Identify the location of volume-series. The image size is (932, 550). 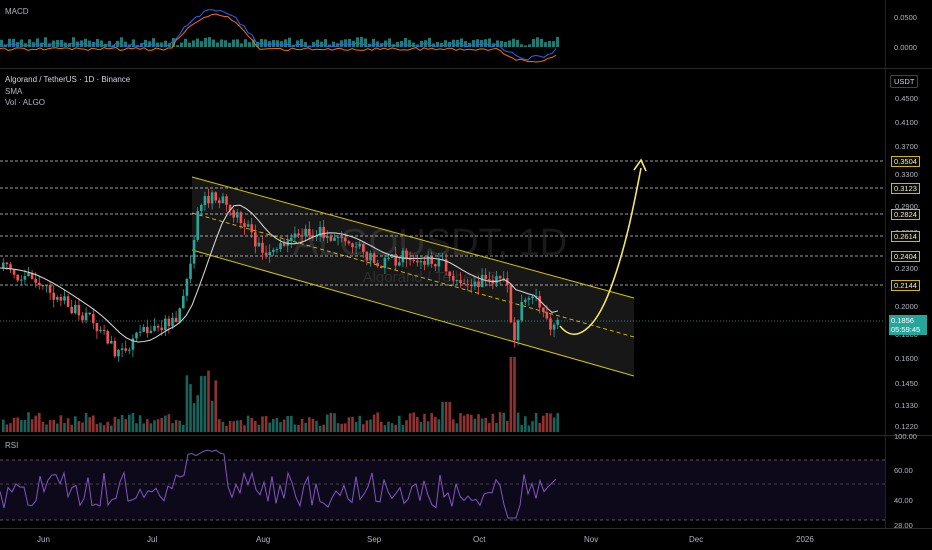
(280, 394).